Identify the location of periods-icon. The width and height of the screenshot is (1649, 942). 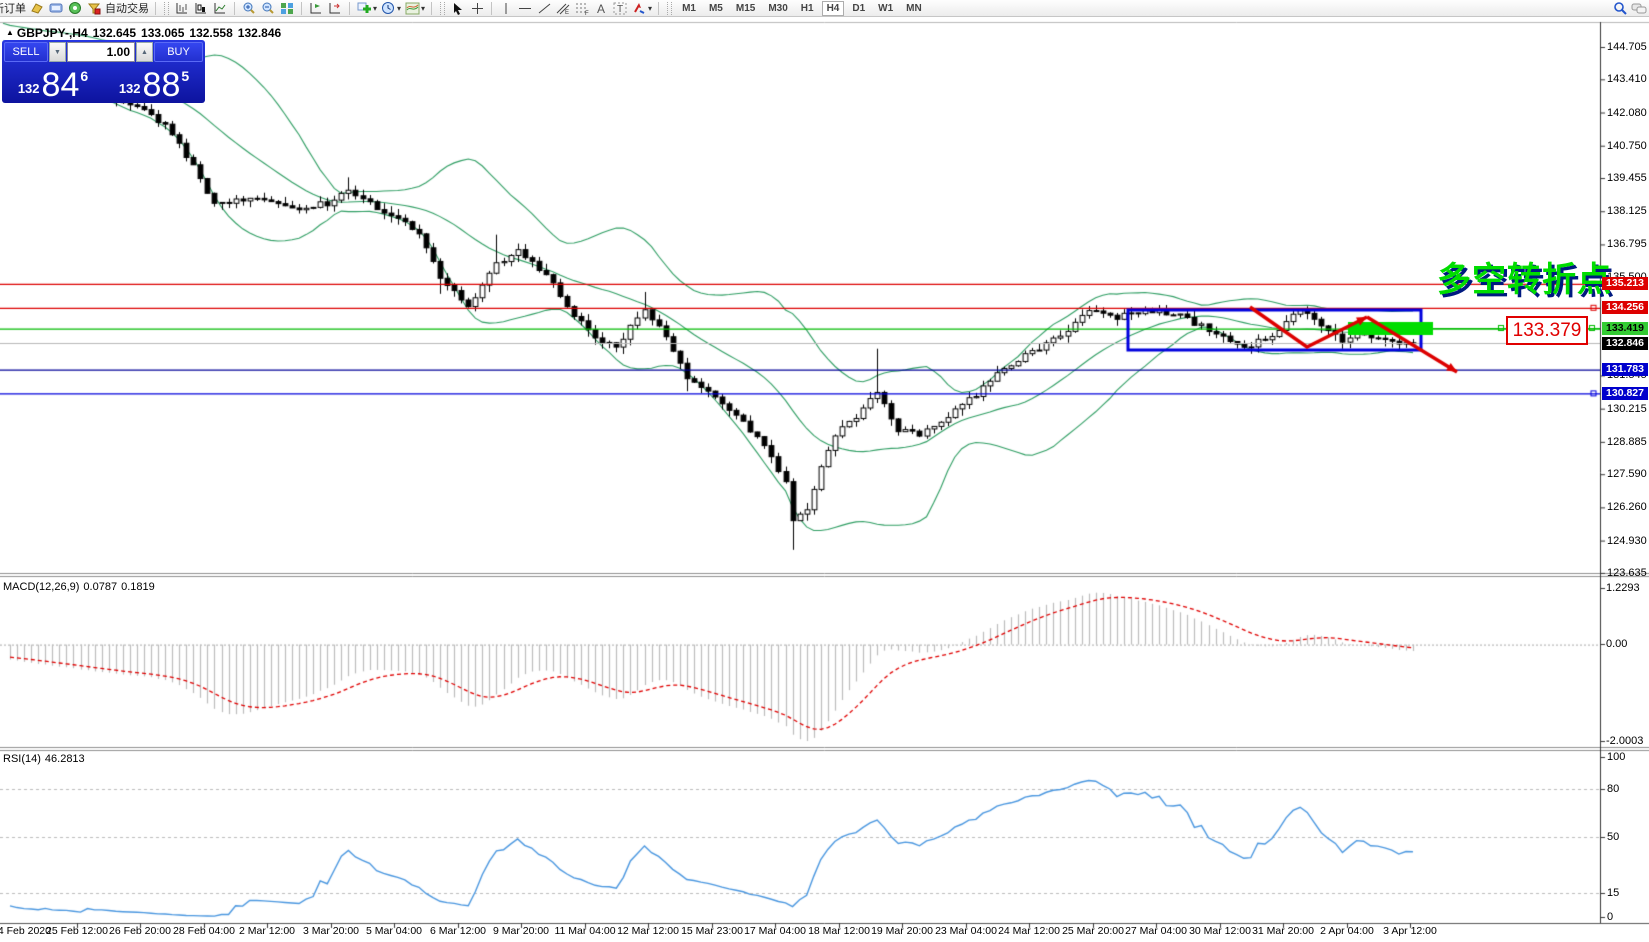
(388, 8).